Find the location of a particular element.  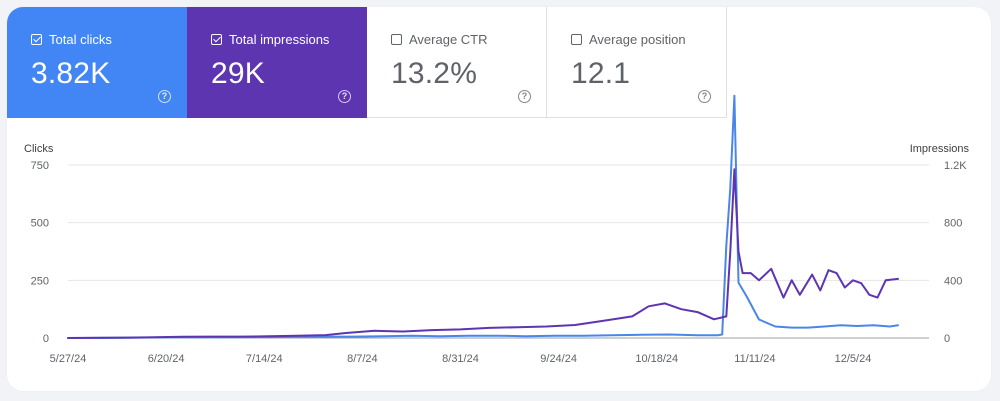

left-axis-tick-label: 500 is located at coordinates (40, 224).